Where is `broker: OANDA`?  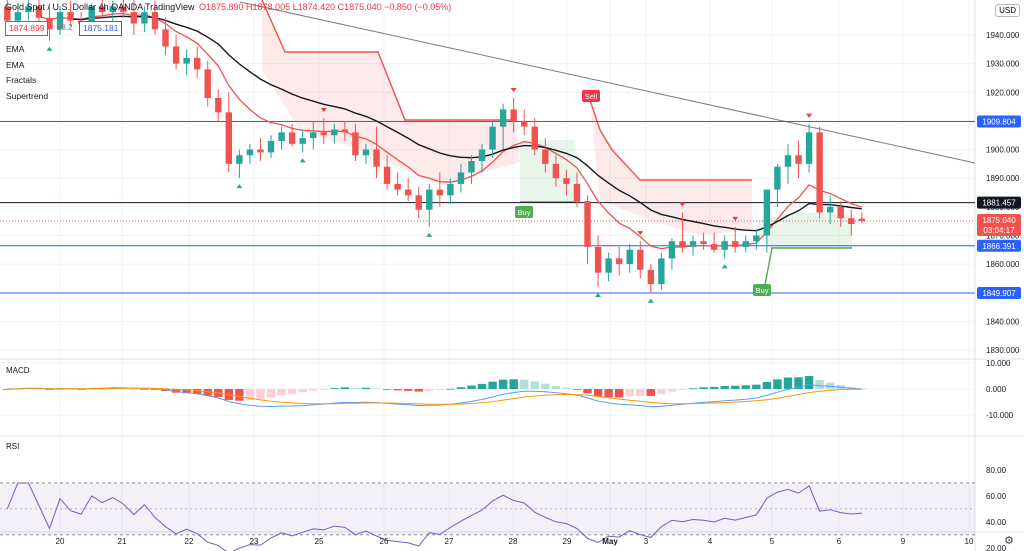
broker: OANDA is located at coordinates (127, 7).